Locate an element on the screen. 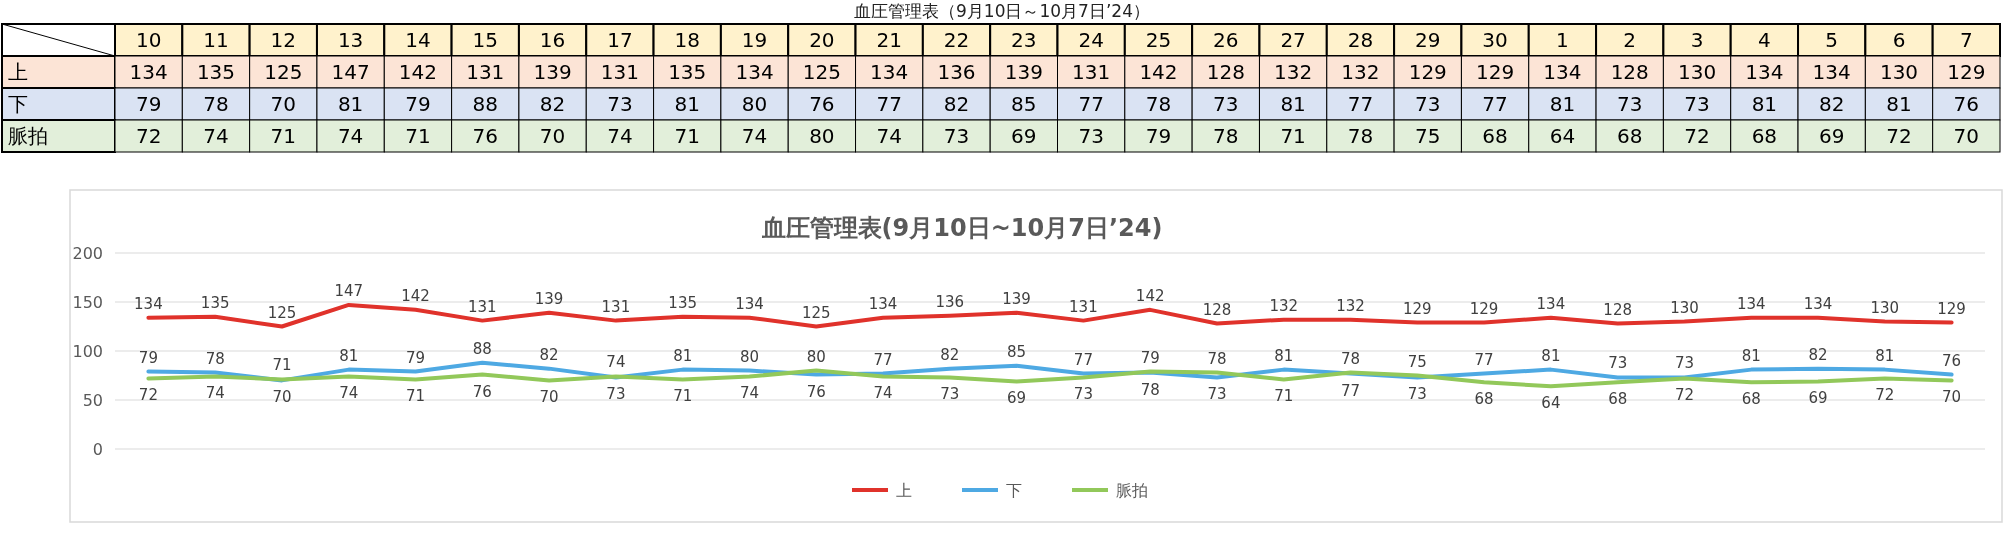  x-tick-label: 28 is located at coordinates (1360, 40).